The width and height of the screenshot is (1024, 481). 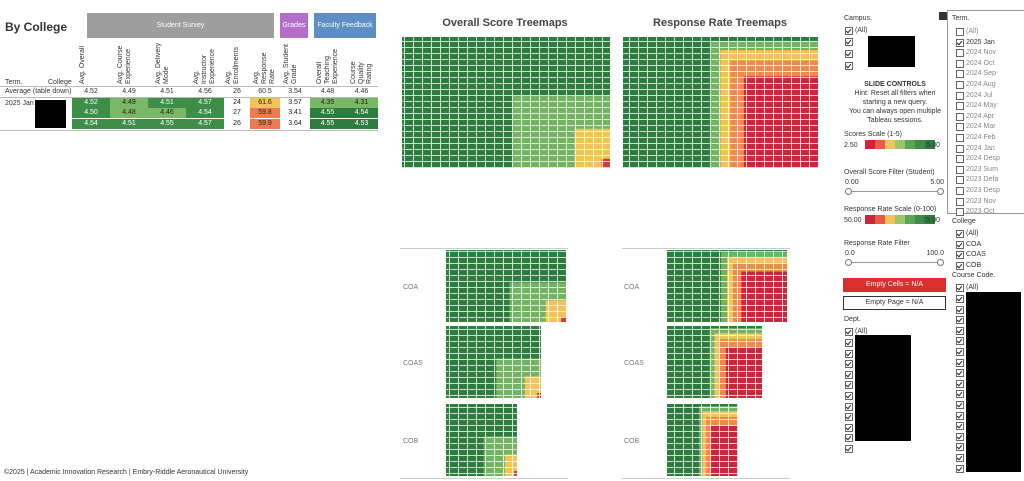 I want to click on dropdown, so click(x=943, y=16).